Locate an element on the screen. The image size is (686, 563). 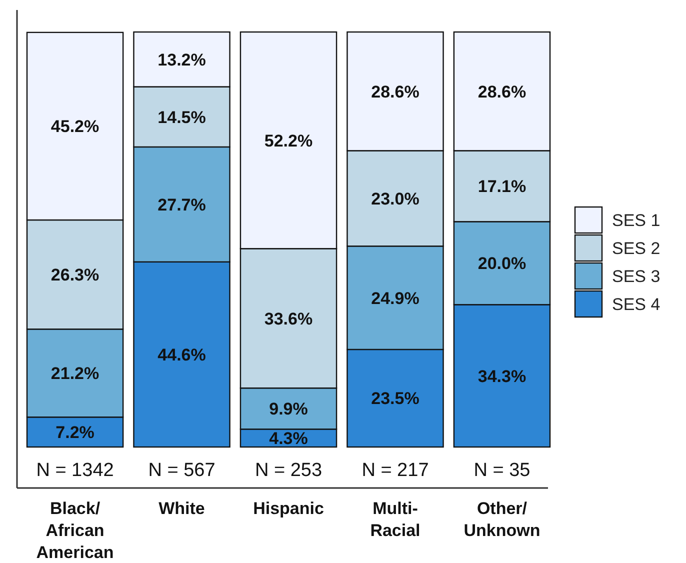
text: N = 35 is located at coordinates (502, 470).